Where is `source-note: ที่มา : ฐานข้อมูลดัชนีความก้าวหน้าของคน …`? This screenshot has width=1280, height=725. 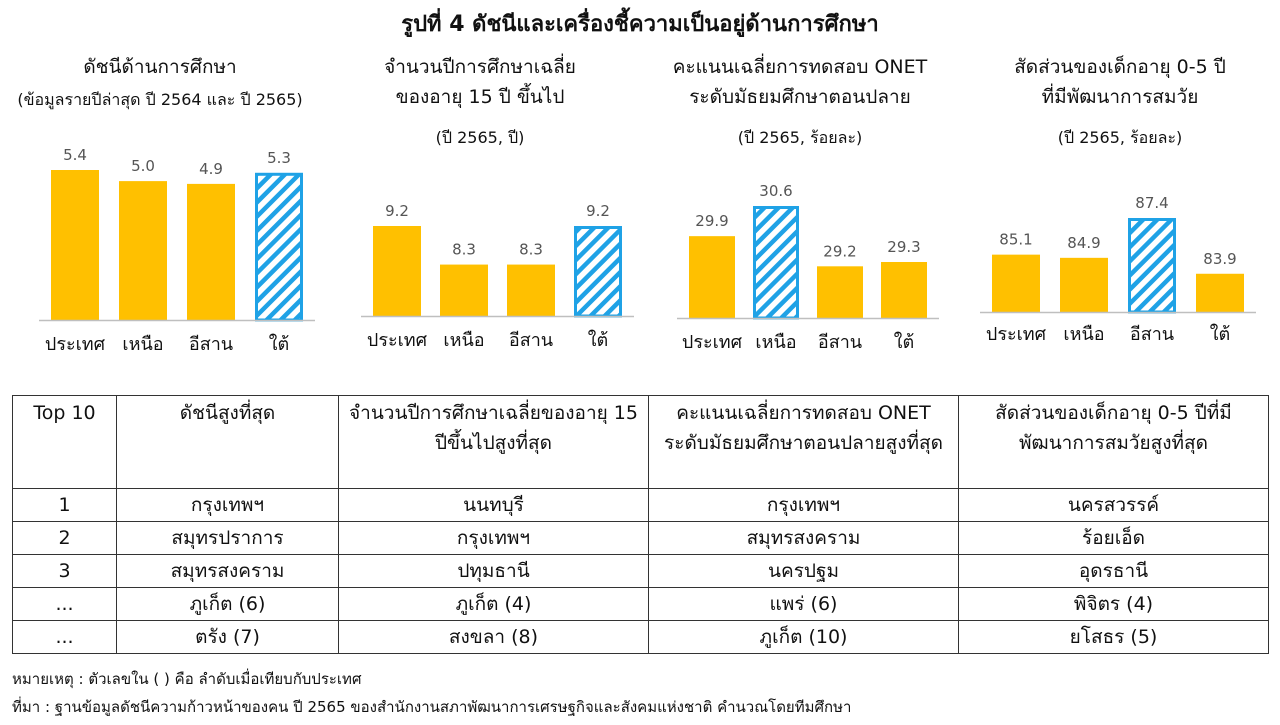 source-note: ที่มา : ฐานข้อมูลดัชนีความก้าวหน้าของคน … is located at coordinates (432, 707).